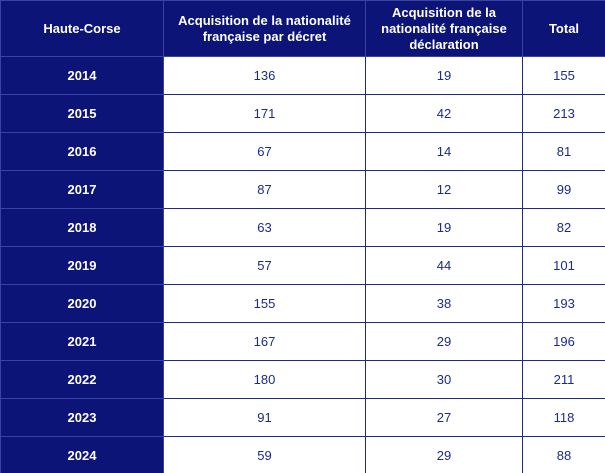 The image size is (605, 473). What do you see at coordinates (82, 265) in the screenshot?
I see `row-header: 2019` at bounding box center [82, 265].